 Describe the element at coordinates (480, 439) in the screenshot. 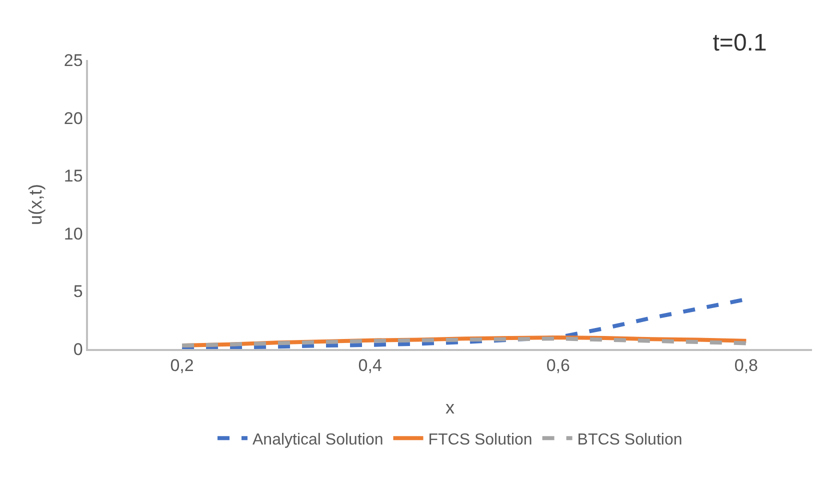

I see `legend-label: FTCS Solution` at that location.